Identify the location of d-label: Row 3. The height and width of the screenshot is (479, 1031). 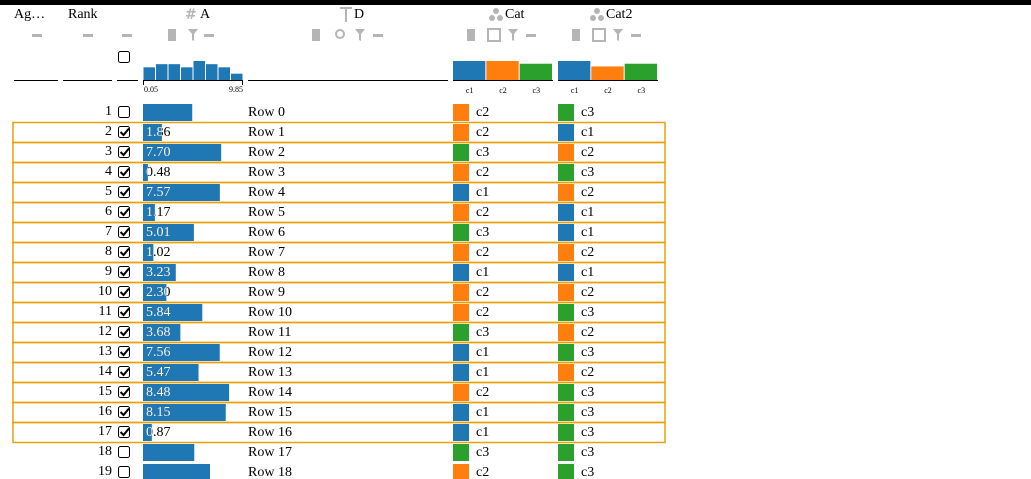
(266, 172).